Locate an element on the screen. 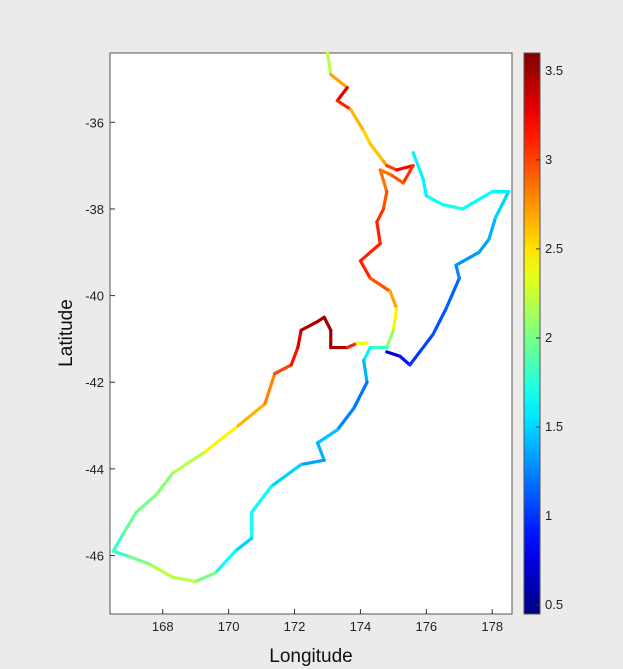  colorbar-tick-label: 2.5 is located at coordinates (554, 248).